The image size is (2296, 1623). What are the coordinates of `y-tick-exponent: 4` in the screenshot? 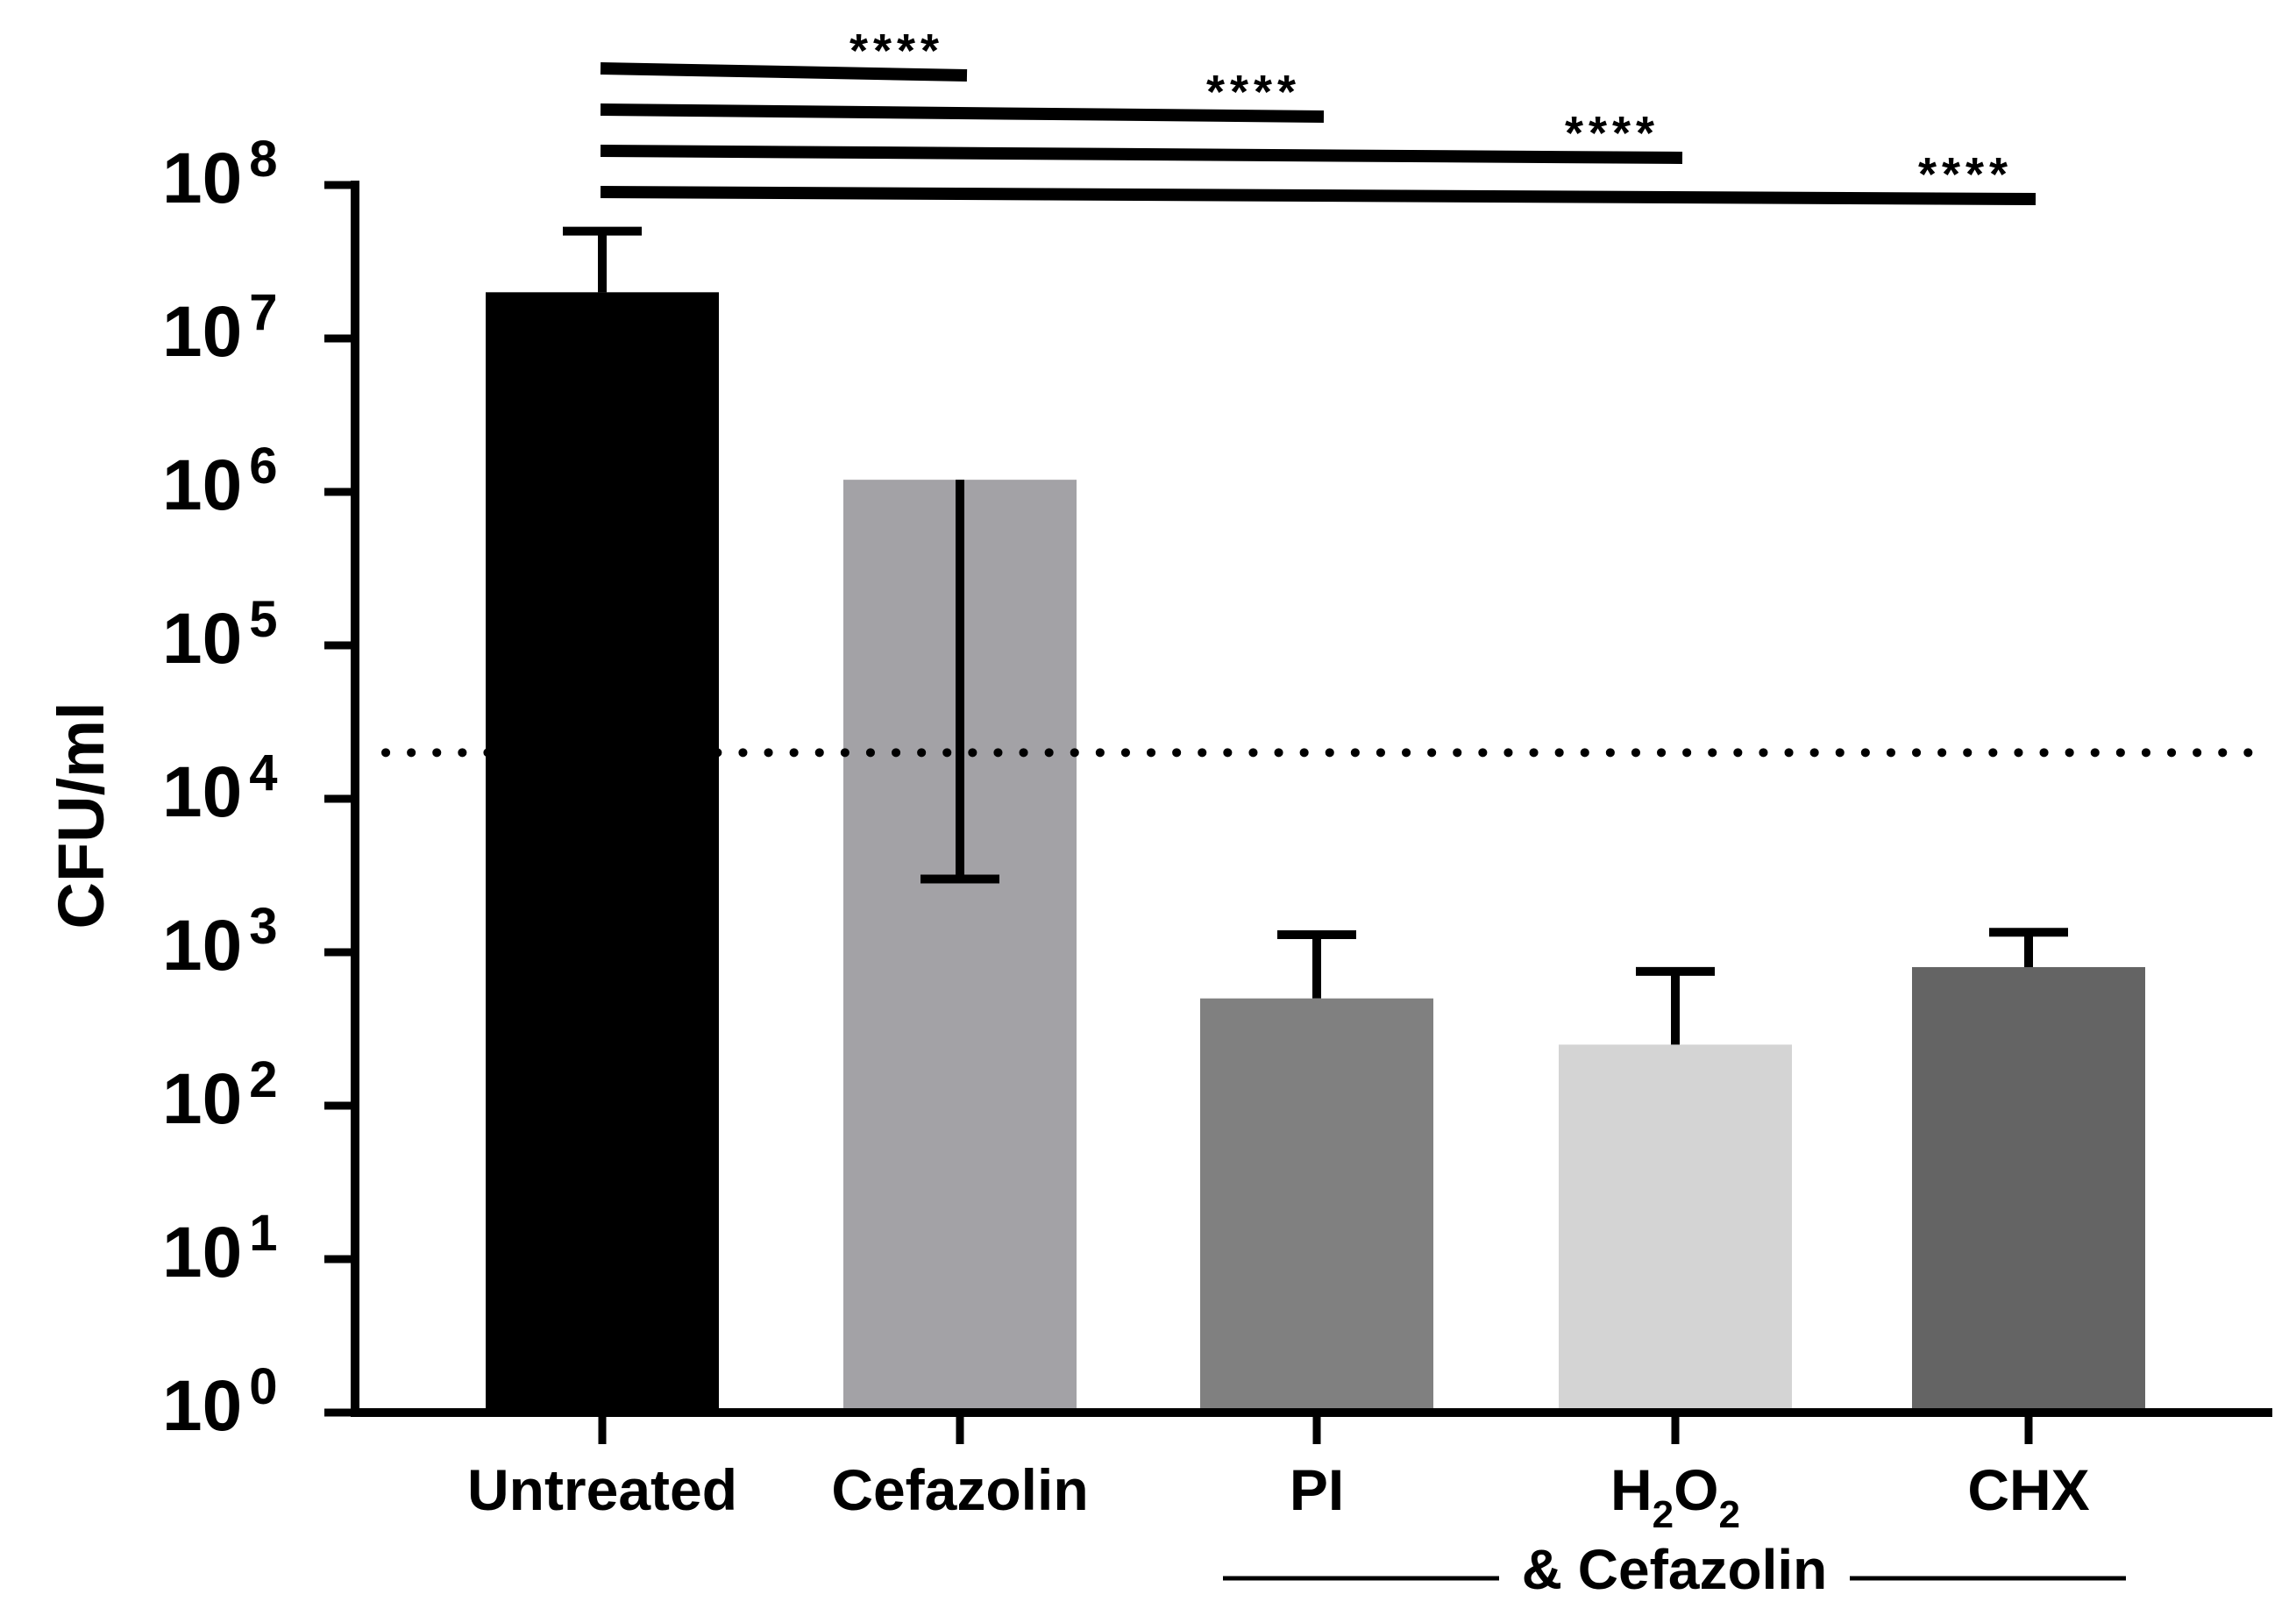 It's located at (263, 773).